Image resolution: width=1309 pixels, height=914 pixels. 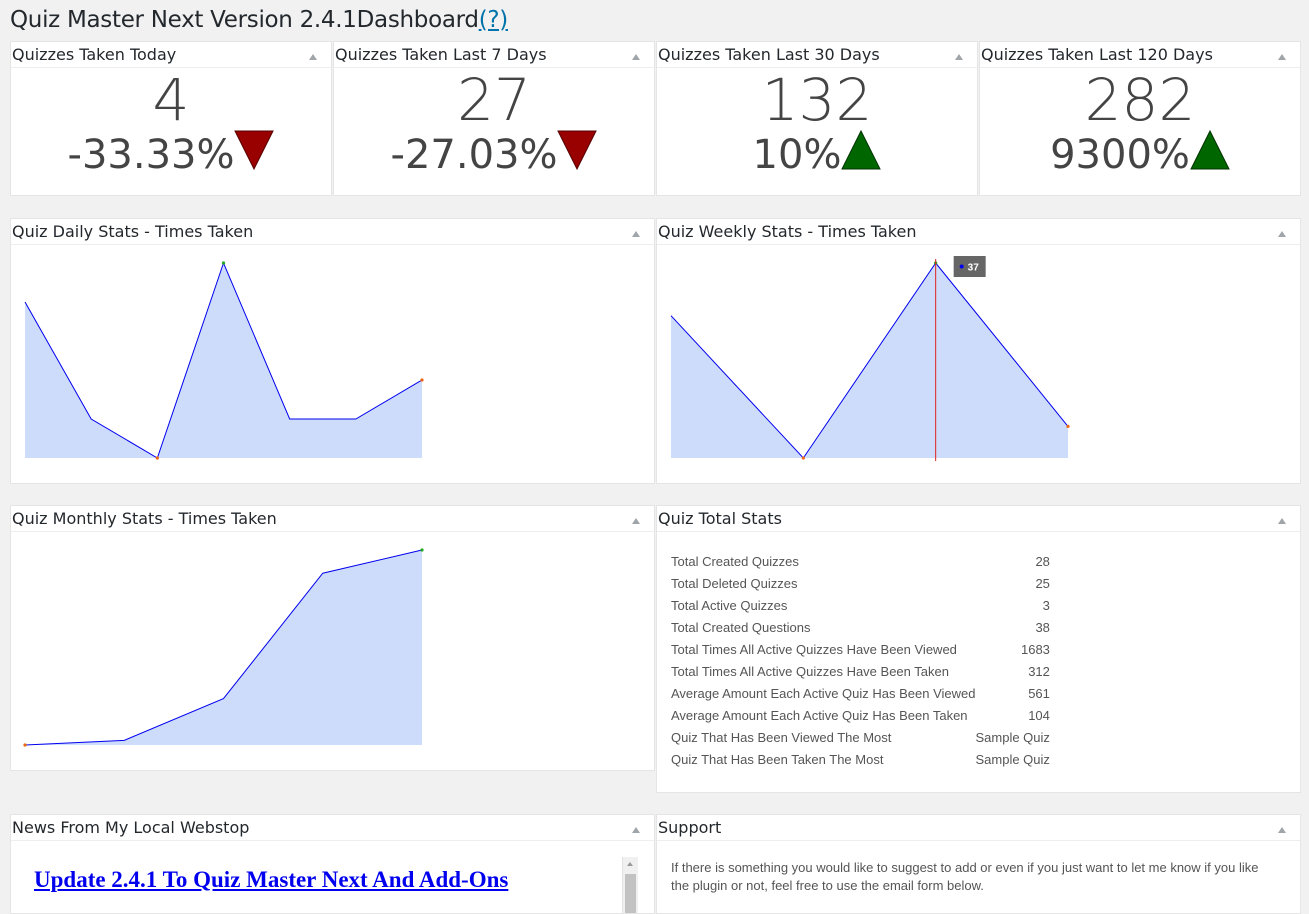 I want to click on quizzes-count: 282, so click(x=1140, y=100).